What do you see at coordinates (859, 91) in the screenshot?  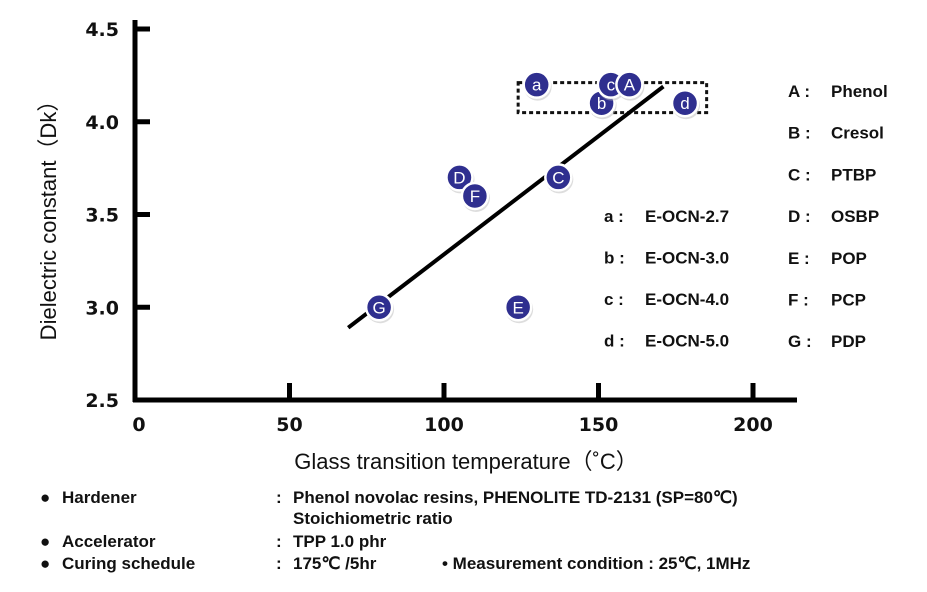 I see `legend-name: Phenol` at bounding box center [859, 91].